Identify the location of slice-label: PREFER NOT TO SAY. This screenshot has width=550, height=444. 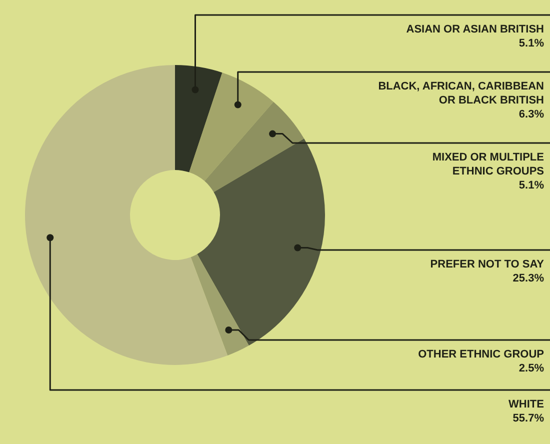
(487, 264).